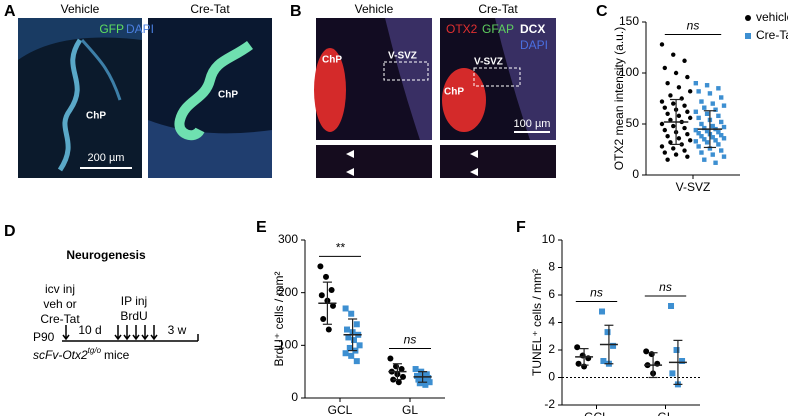  I want to click on mouse-line: scFv-Otx2tg/o mice, so click(81, 354).